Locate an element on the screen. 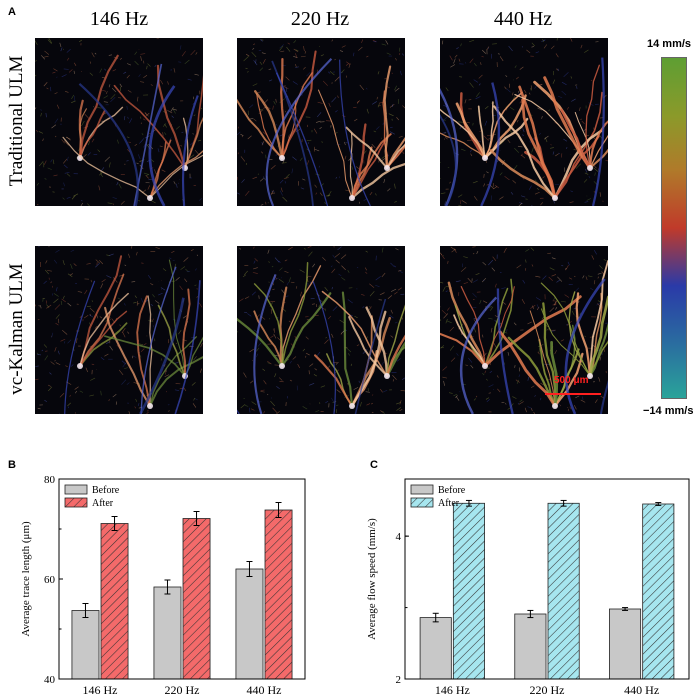  scale-bar is located at coordinates (573, 394).